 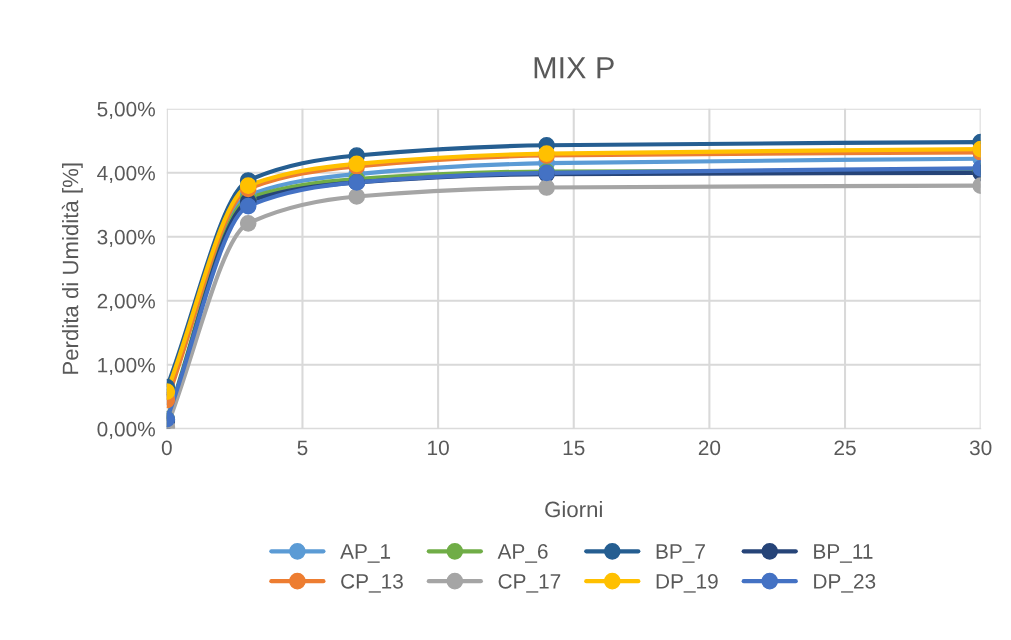 I want to click on y-axis-title: Perdita di Umidità [%], so click(x=72, y=268).